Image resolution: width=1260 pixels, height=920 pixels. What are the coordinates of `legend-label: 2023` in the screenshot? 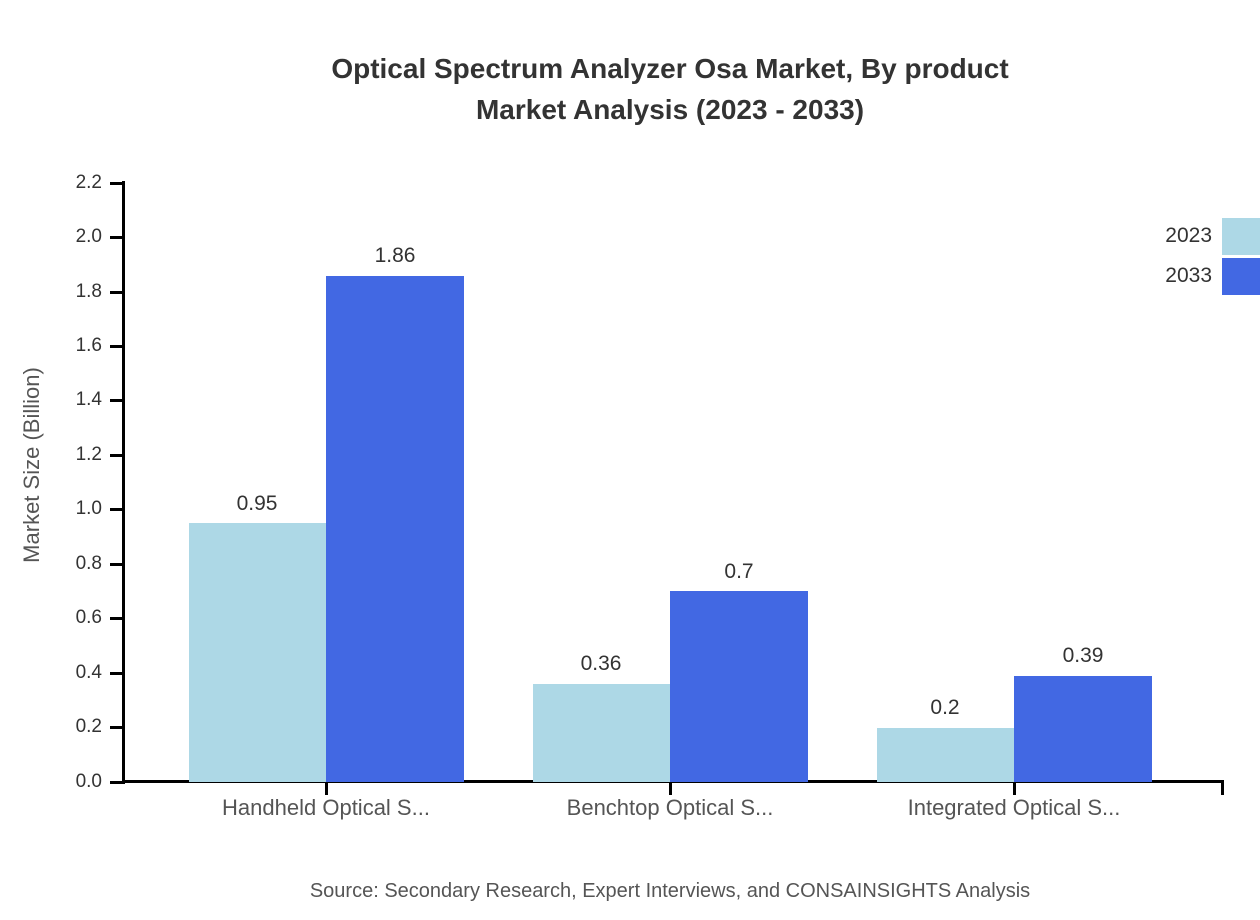 It's located at (1188, 235).